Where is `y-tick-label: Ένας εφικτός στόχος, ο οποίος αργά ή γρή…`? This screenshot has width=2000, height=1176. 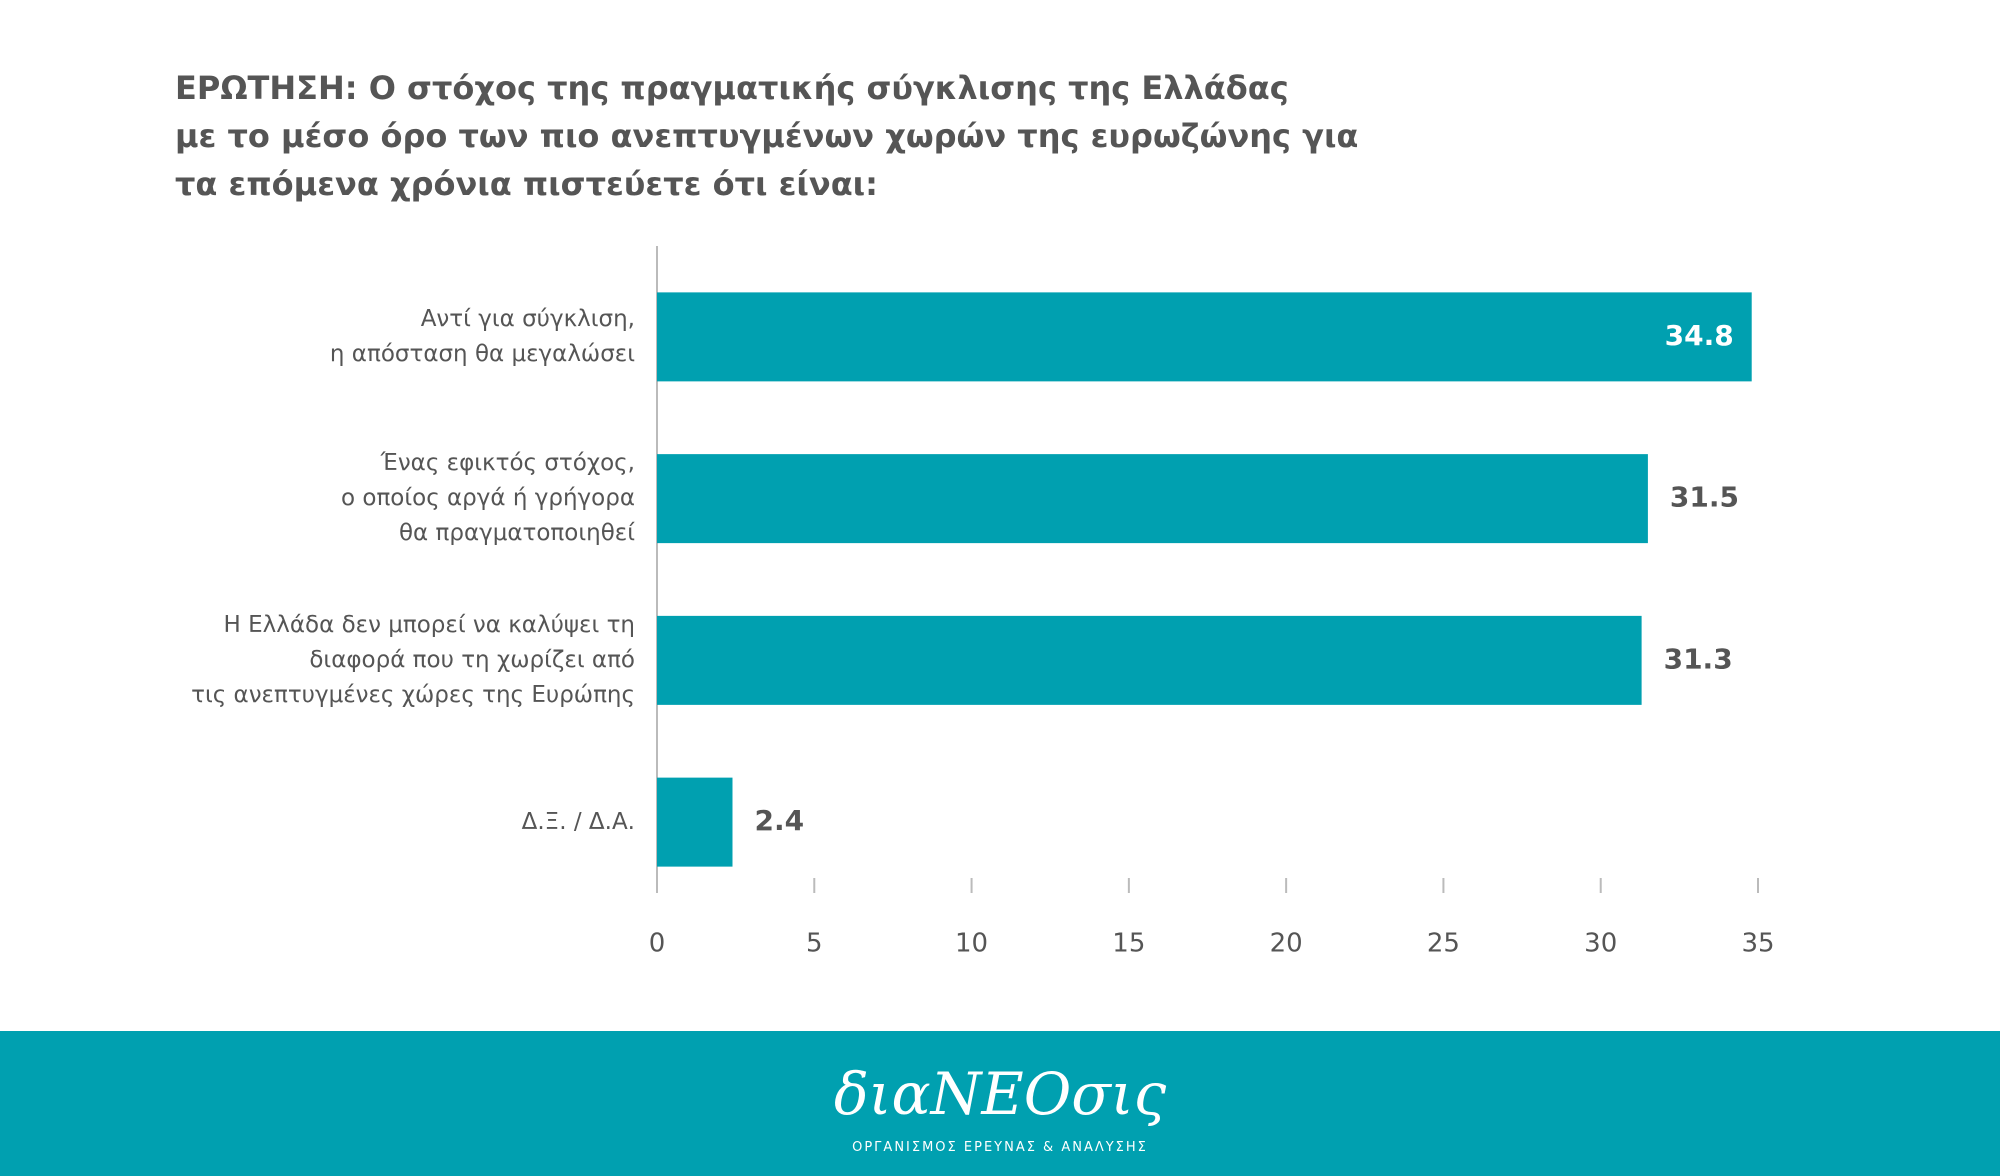 y-tick-label: Ένας εφικτός στόχος, ο οποίος αργά ή γρή… is located at coordinates (487, 498).